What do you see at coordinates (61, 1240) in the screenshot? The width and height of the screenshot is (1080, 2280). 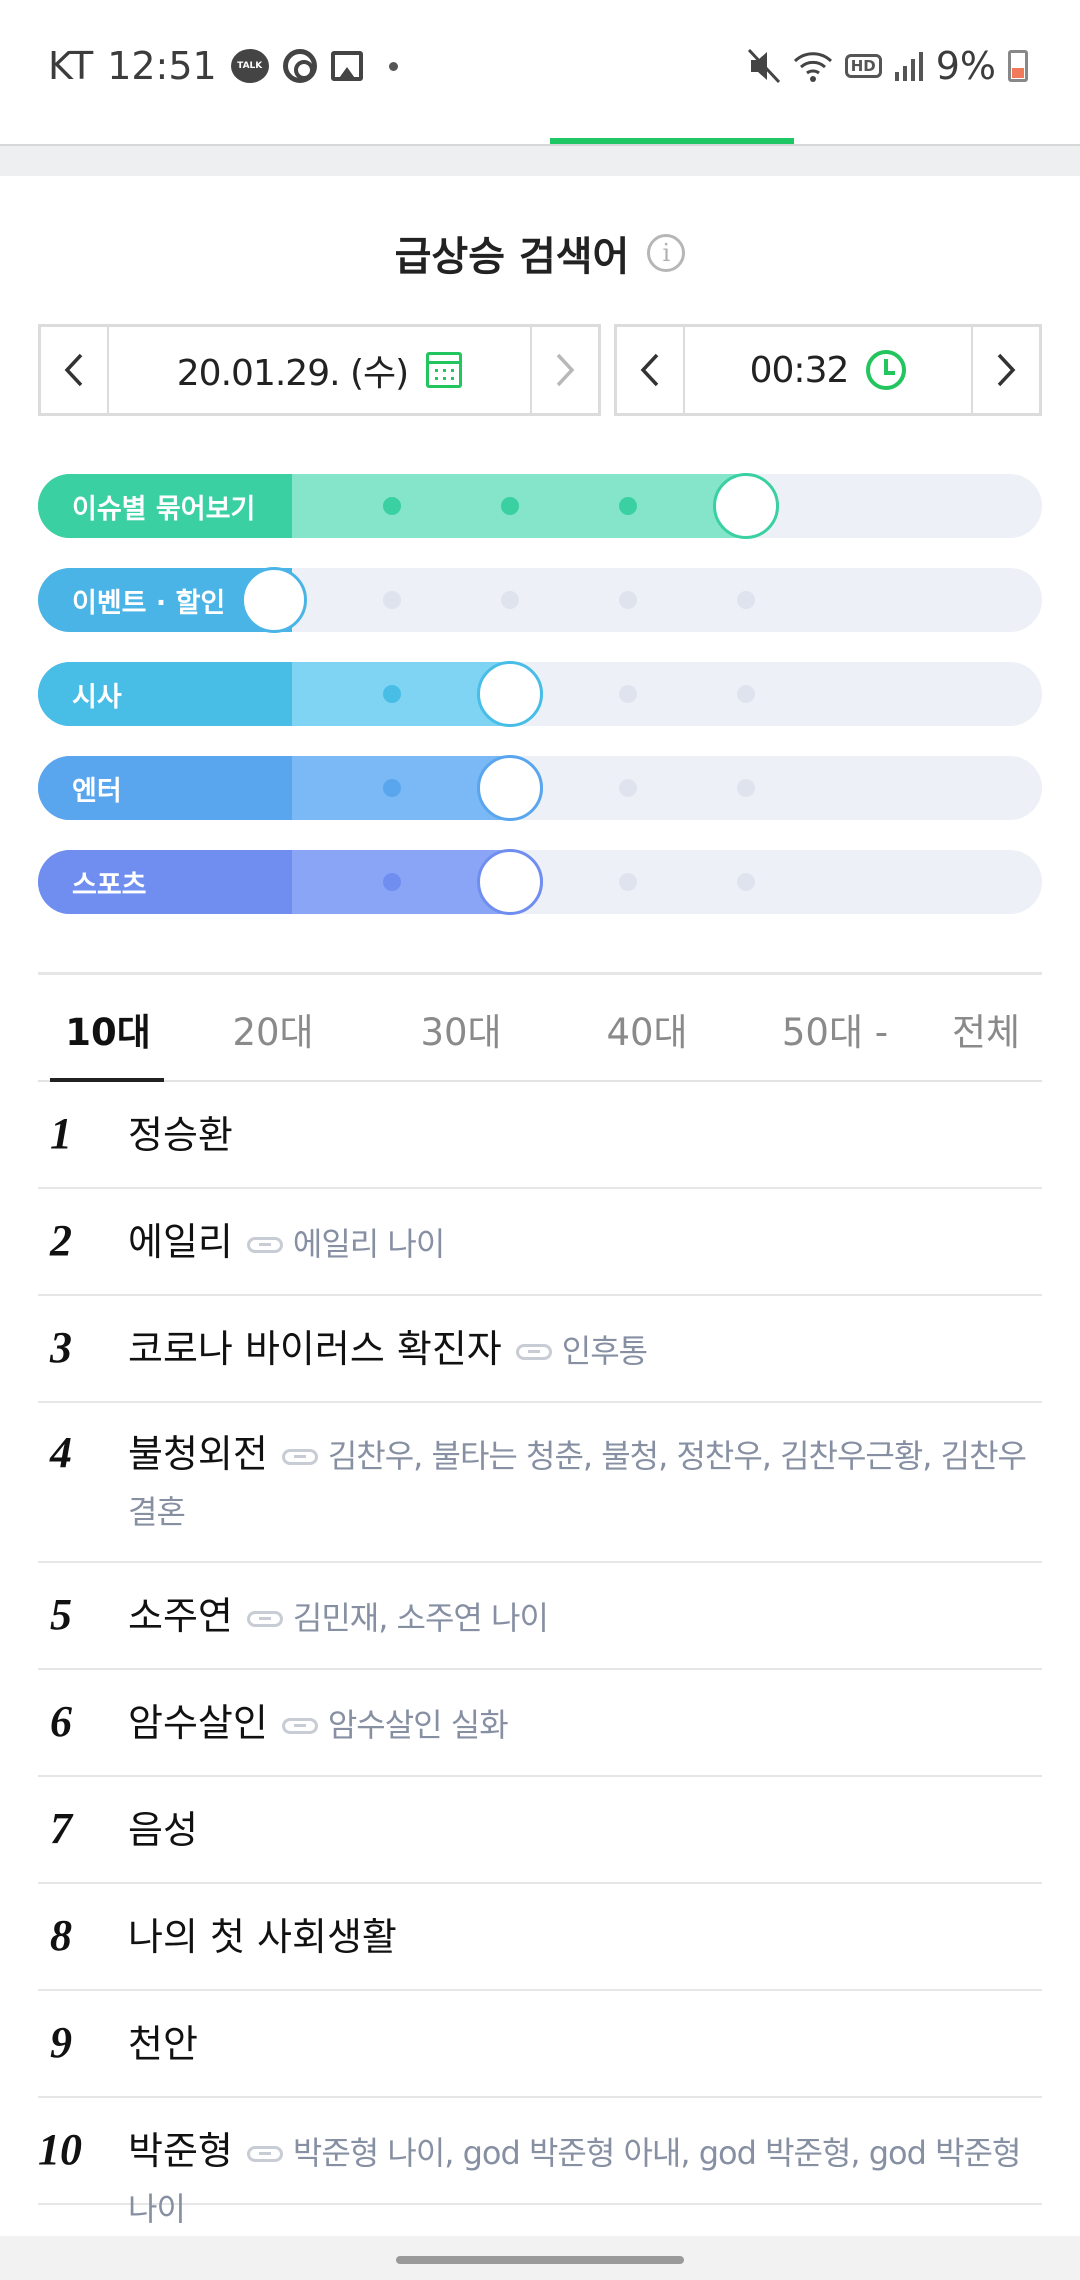 I see `rank-number: 2` at bounding box center [61, 1240].